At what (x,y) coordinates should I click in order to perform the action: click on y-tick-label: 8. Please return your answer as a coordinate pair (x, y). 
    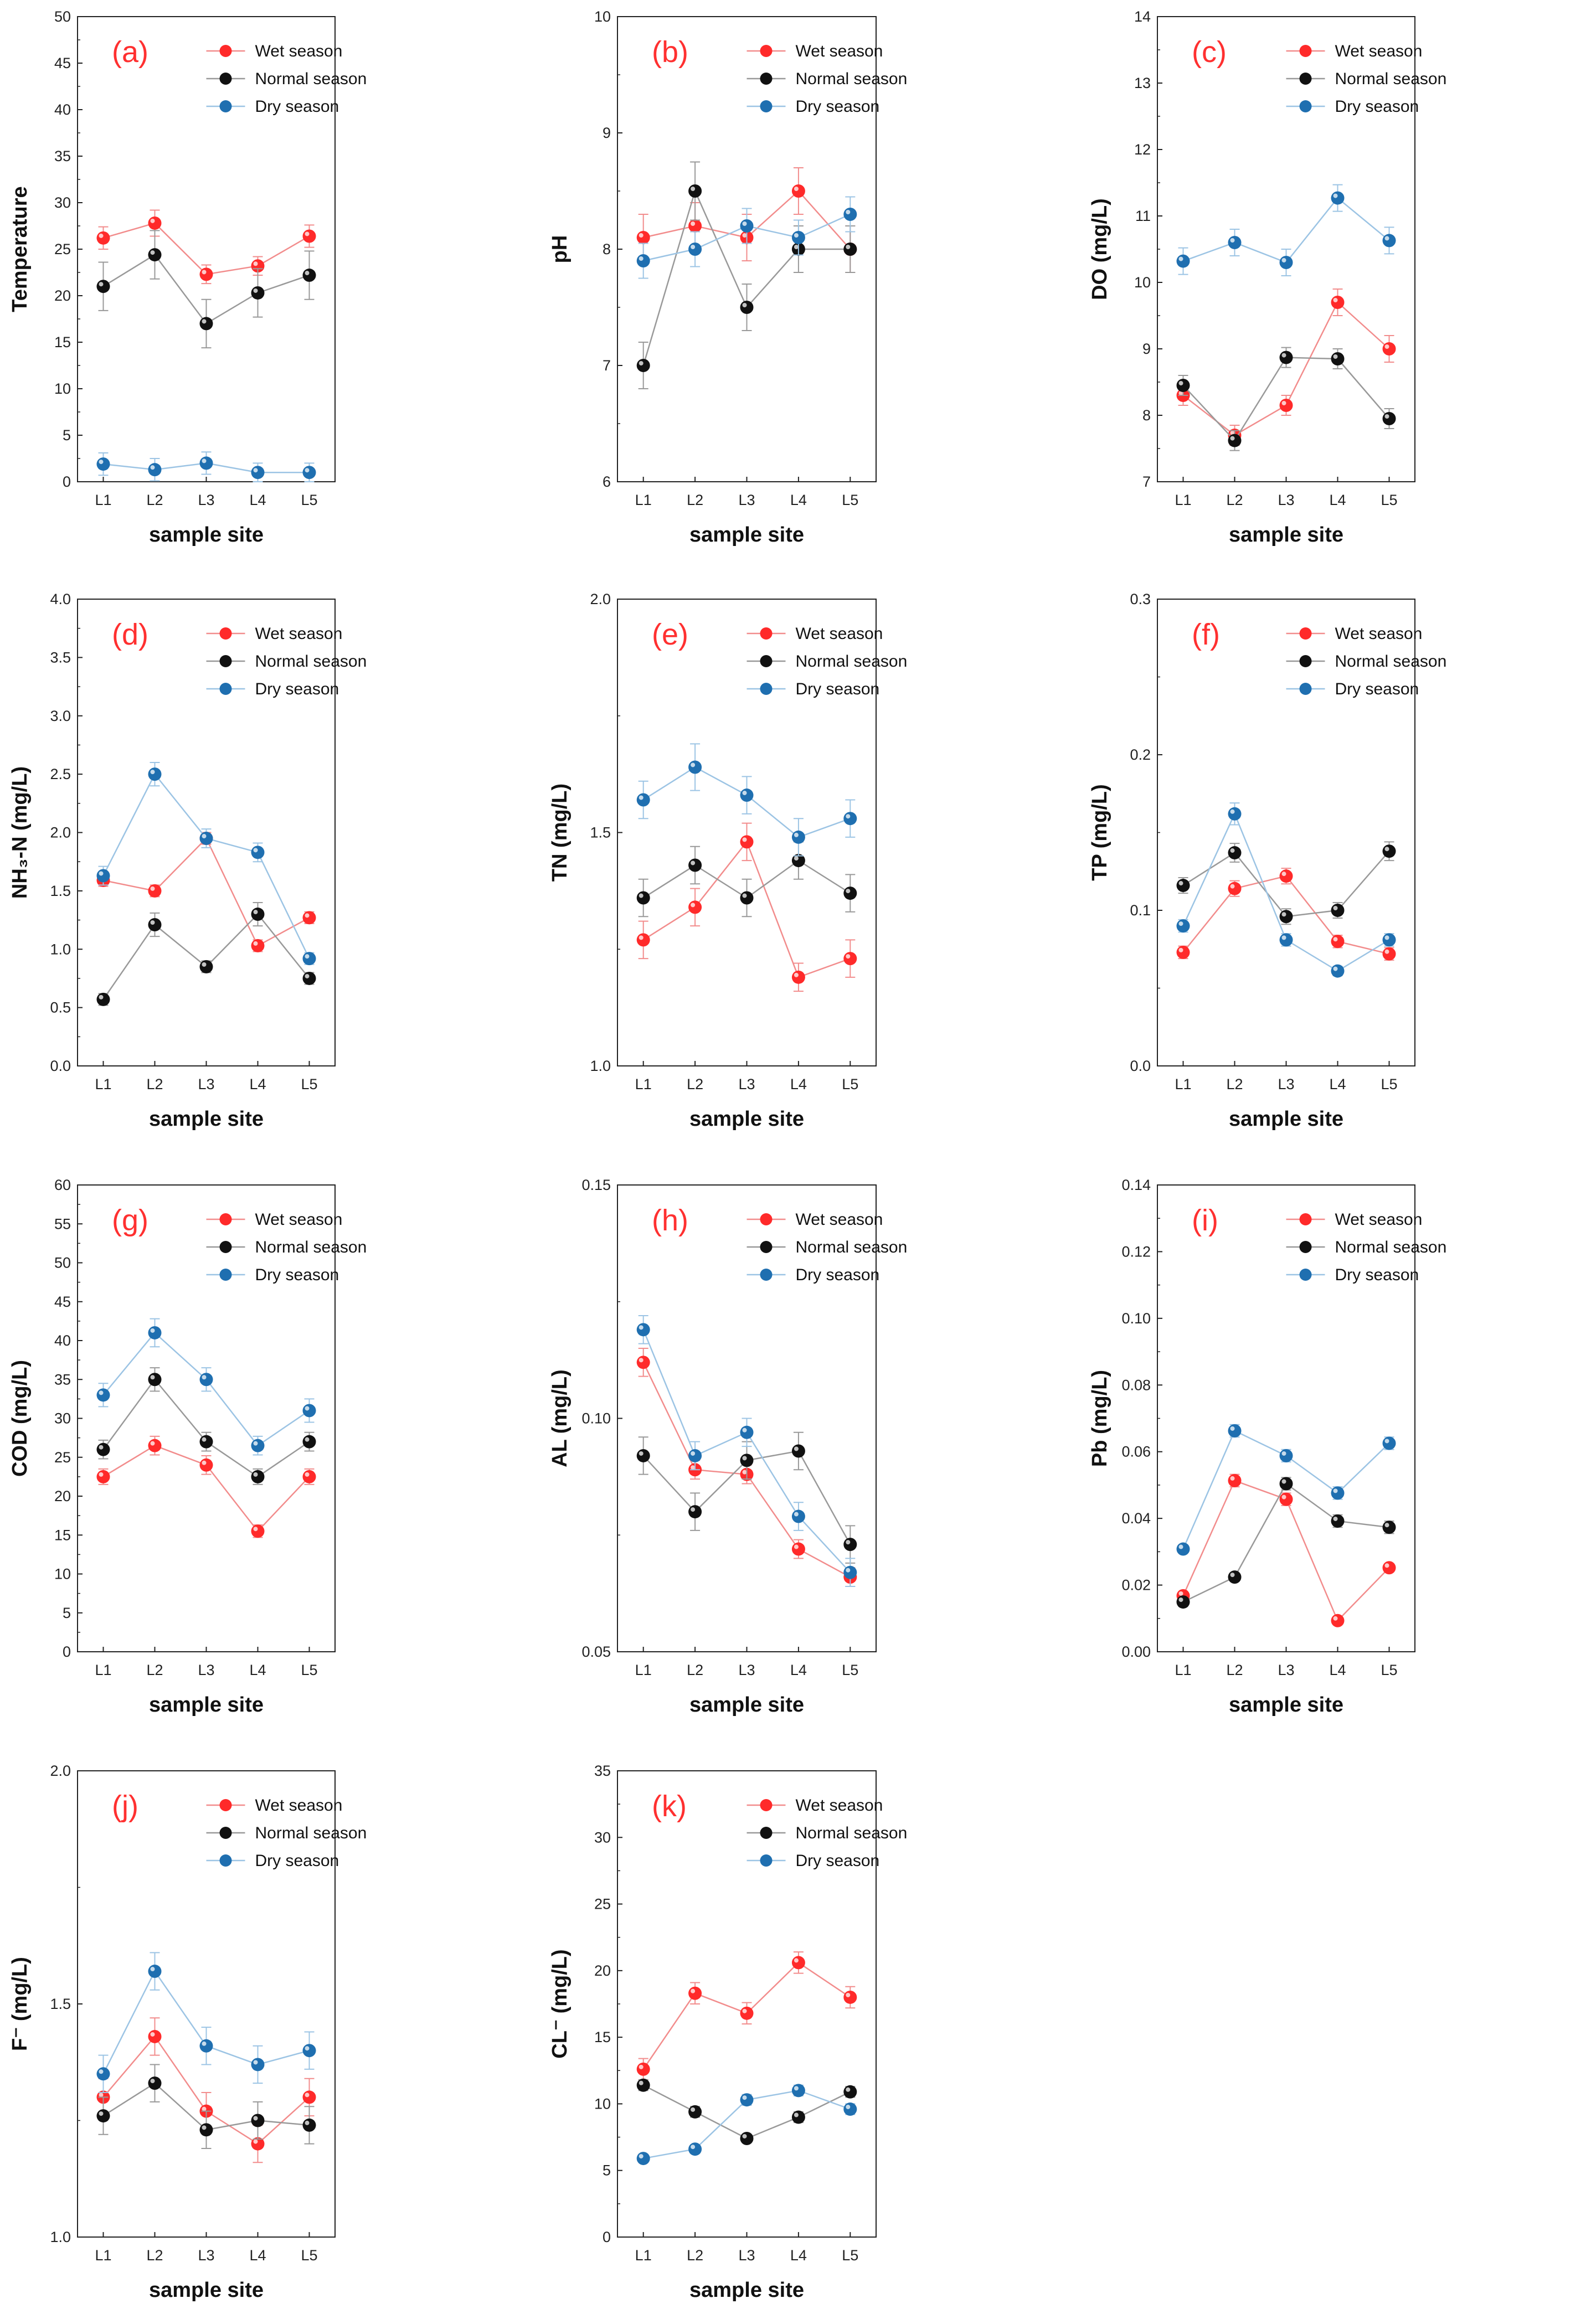
    Looking at the image, I should click on (1146, 415).